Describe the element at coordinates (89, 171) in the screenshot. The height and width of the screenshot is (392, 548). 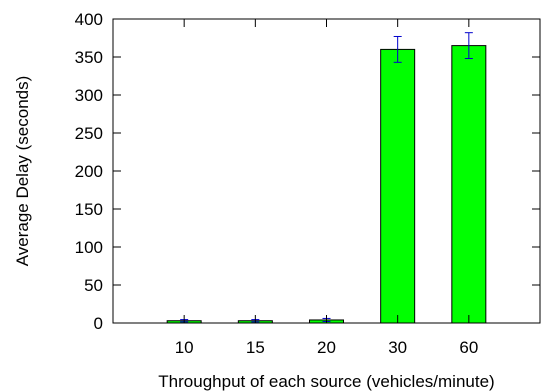
I see `y-tick-label: 200` at that location.